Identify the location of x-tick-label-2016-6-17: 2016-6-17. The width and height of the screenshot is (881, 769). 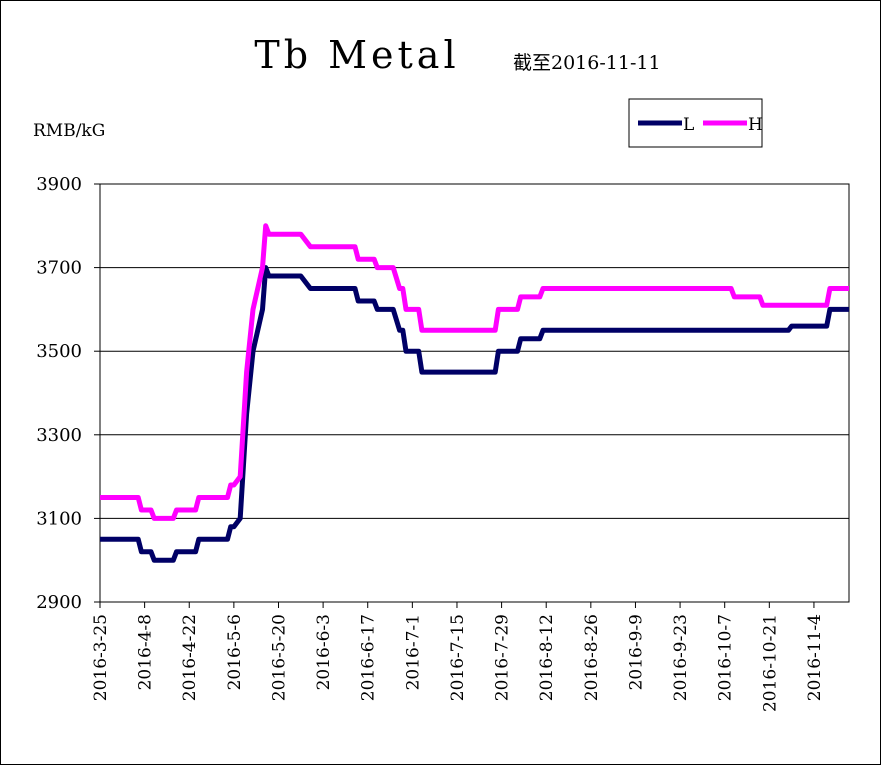
(369, 657).